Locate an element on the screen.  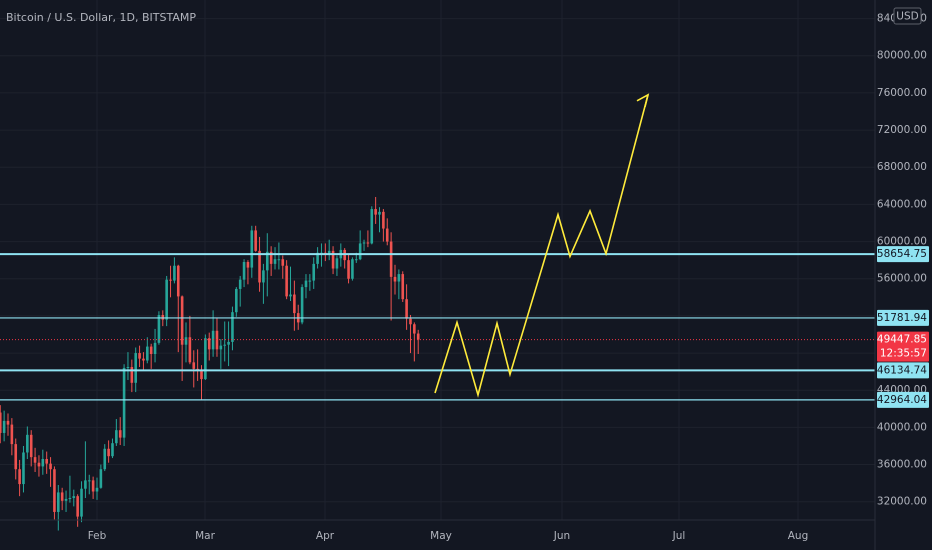
x-tick-label: May is located at coordinates (441, 536).